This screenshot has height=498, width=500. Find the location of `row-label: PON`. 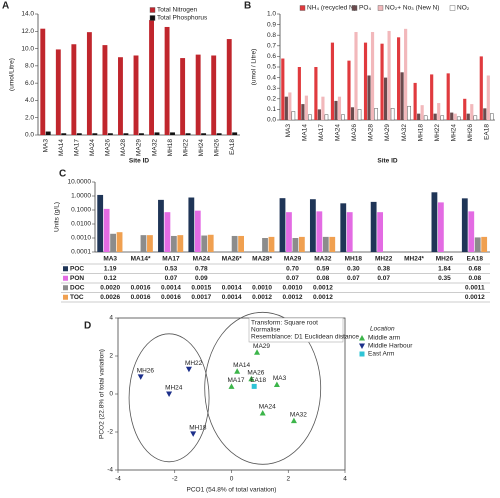

row-label: PON is located at coordinates (77, 278).